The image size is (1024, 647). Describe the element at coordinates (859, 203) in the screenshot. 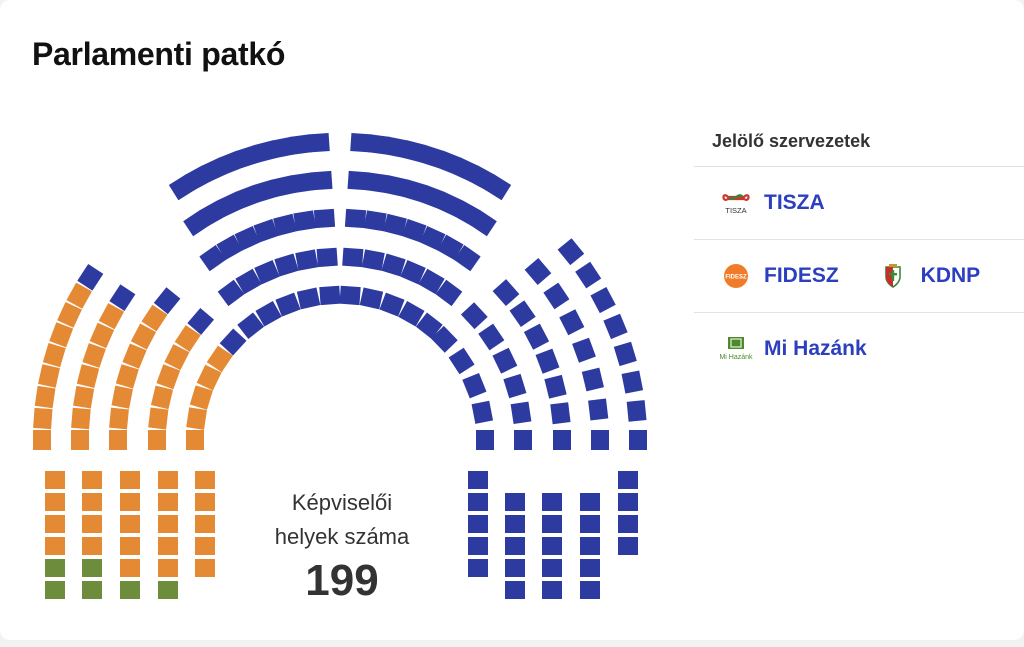

I see `legend-row-tisza: TISZA TISZA` at that location.